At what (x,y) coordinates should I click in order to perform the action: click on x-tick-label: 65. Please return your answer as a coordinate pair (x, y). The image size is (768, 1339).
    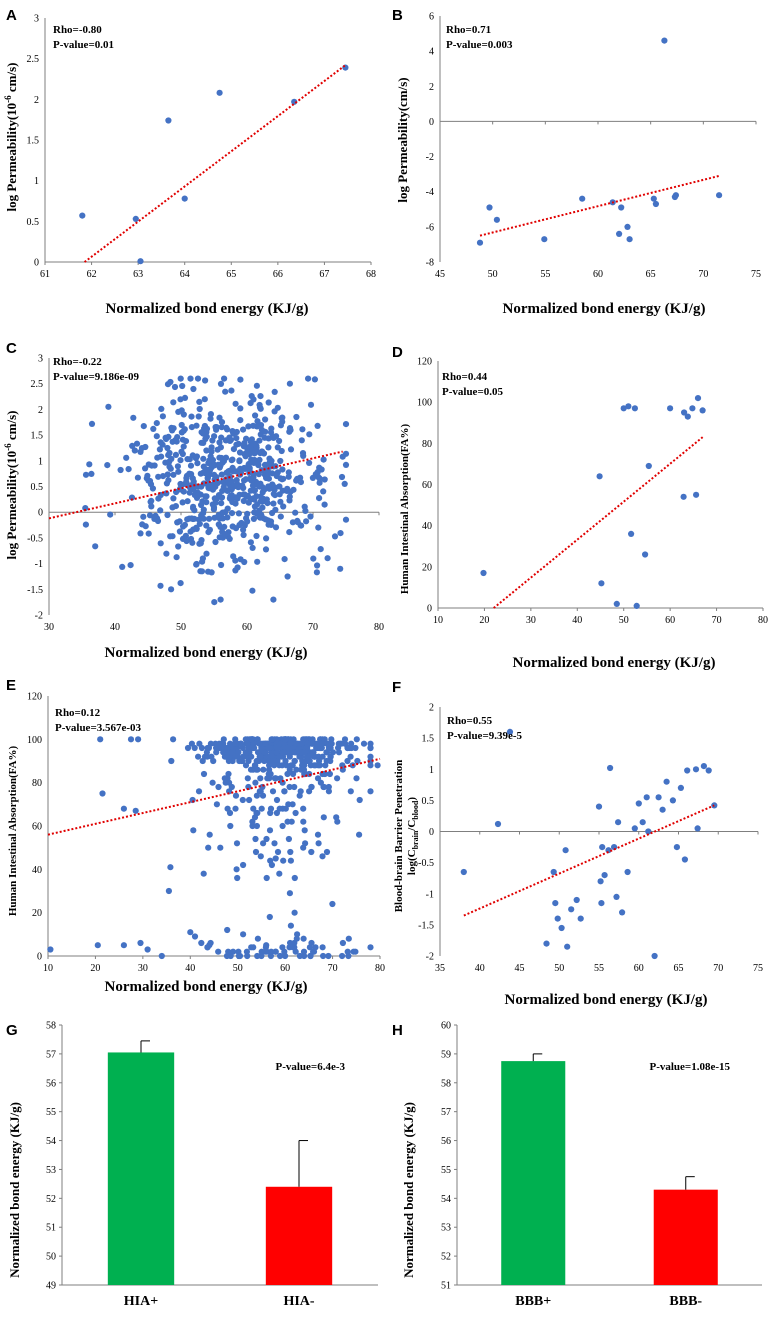
    Looking at the image, I should click on (231, 274).